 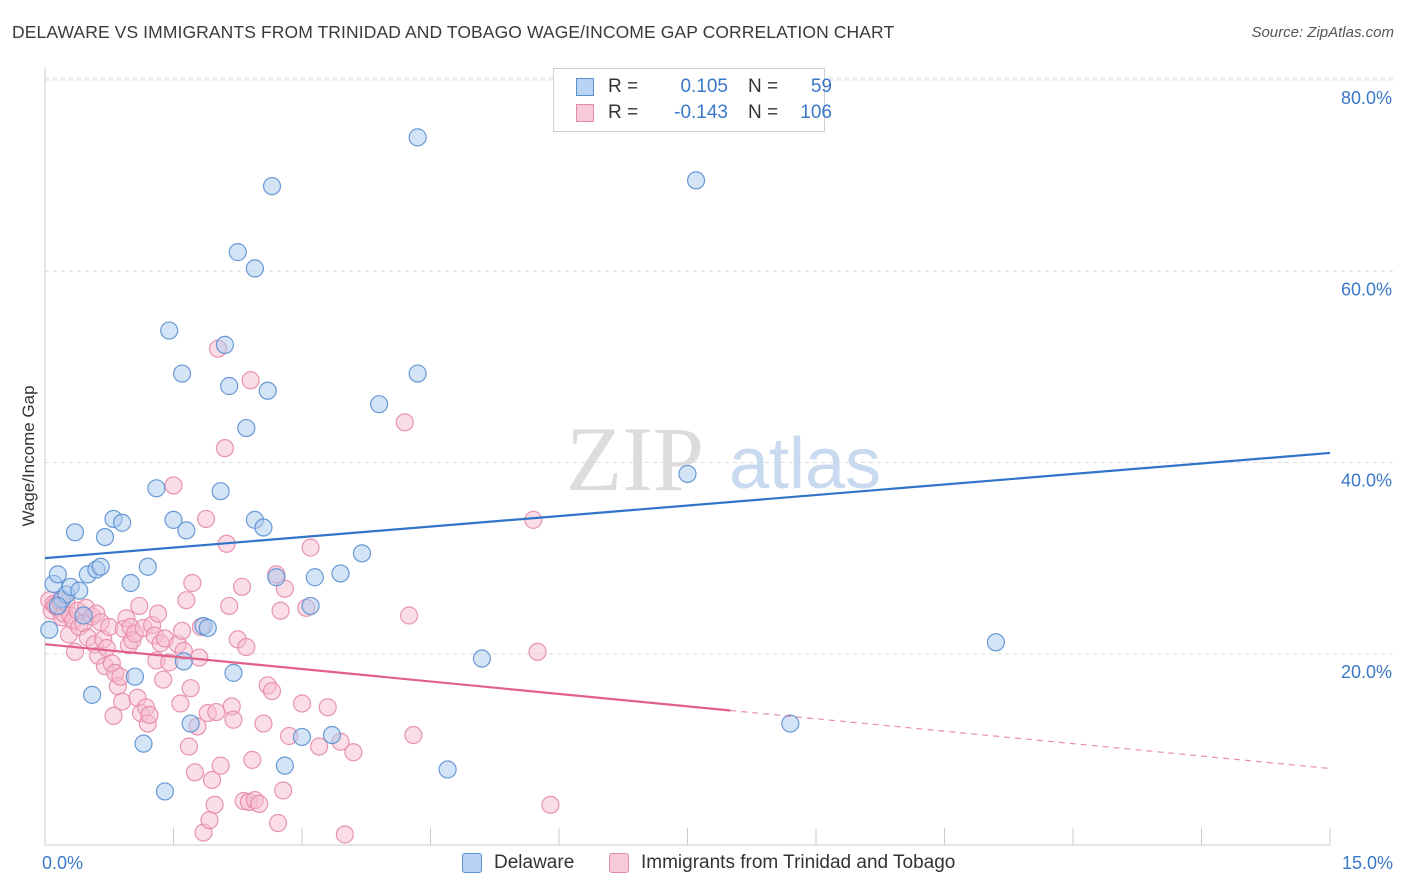 I want to click on legend-label: Delaware, so click(x=534, y=862).